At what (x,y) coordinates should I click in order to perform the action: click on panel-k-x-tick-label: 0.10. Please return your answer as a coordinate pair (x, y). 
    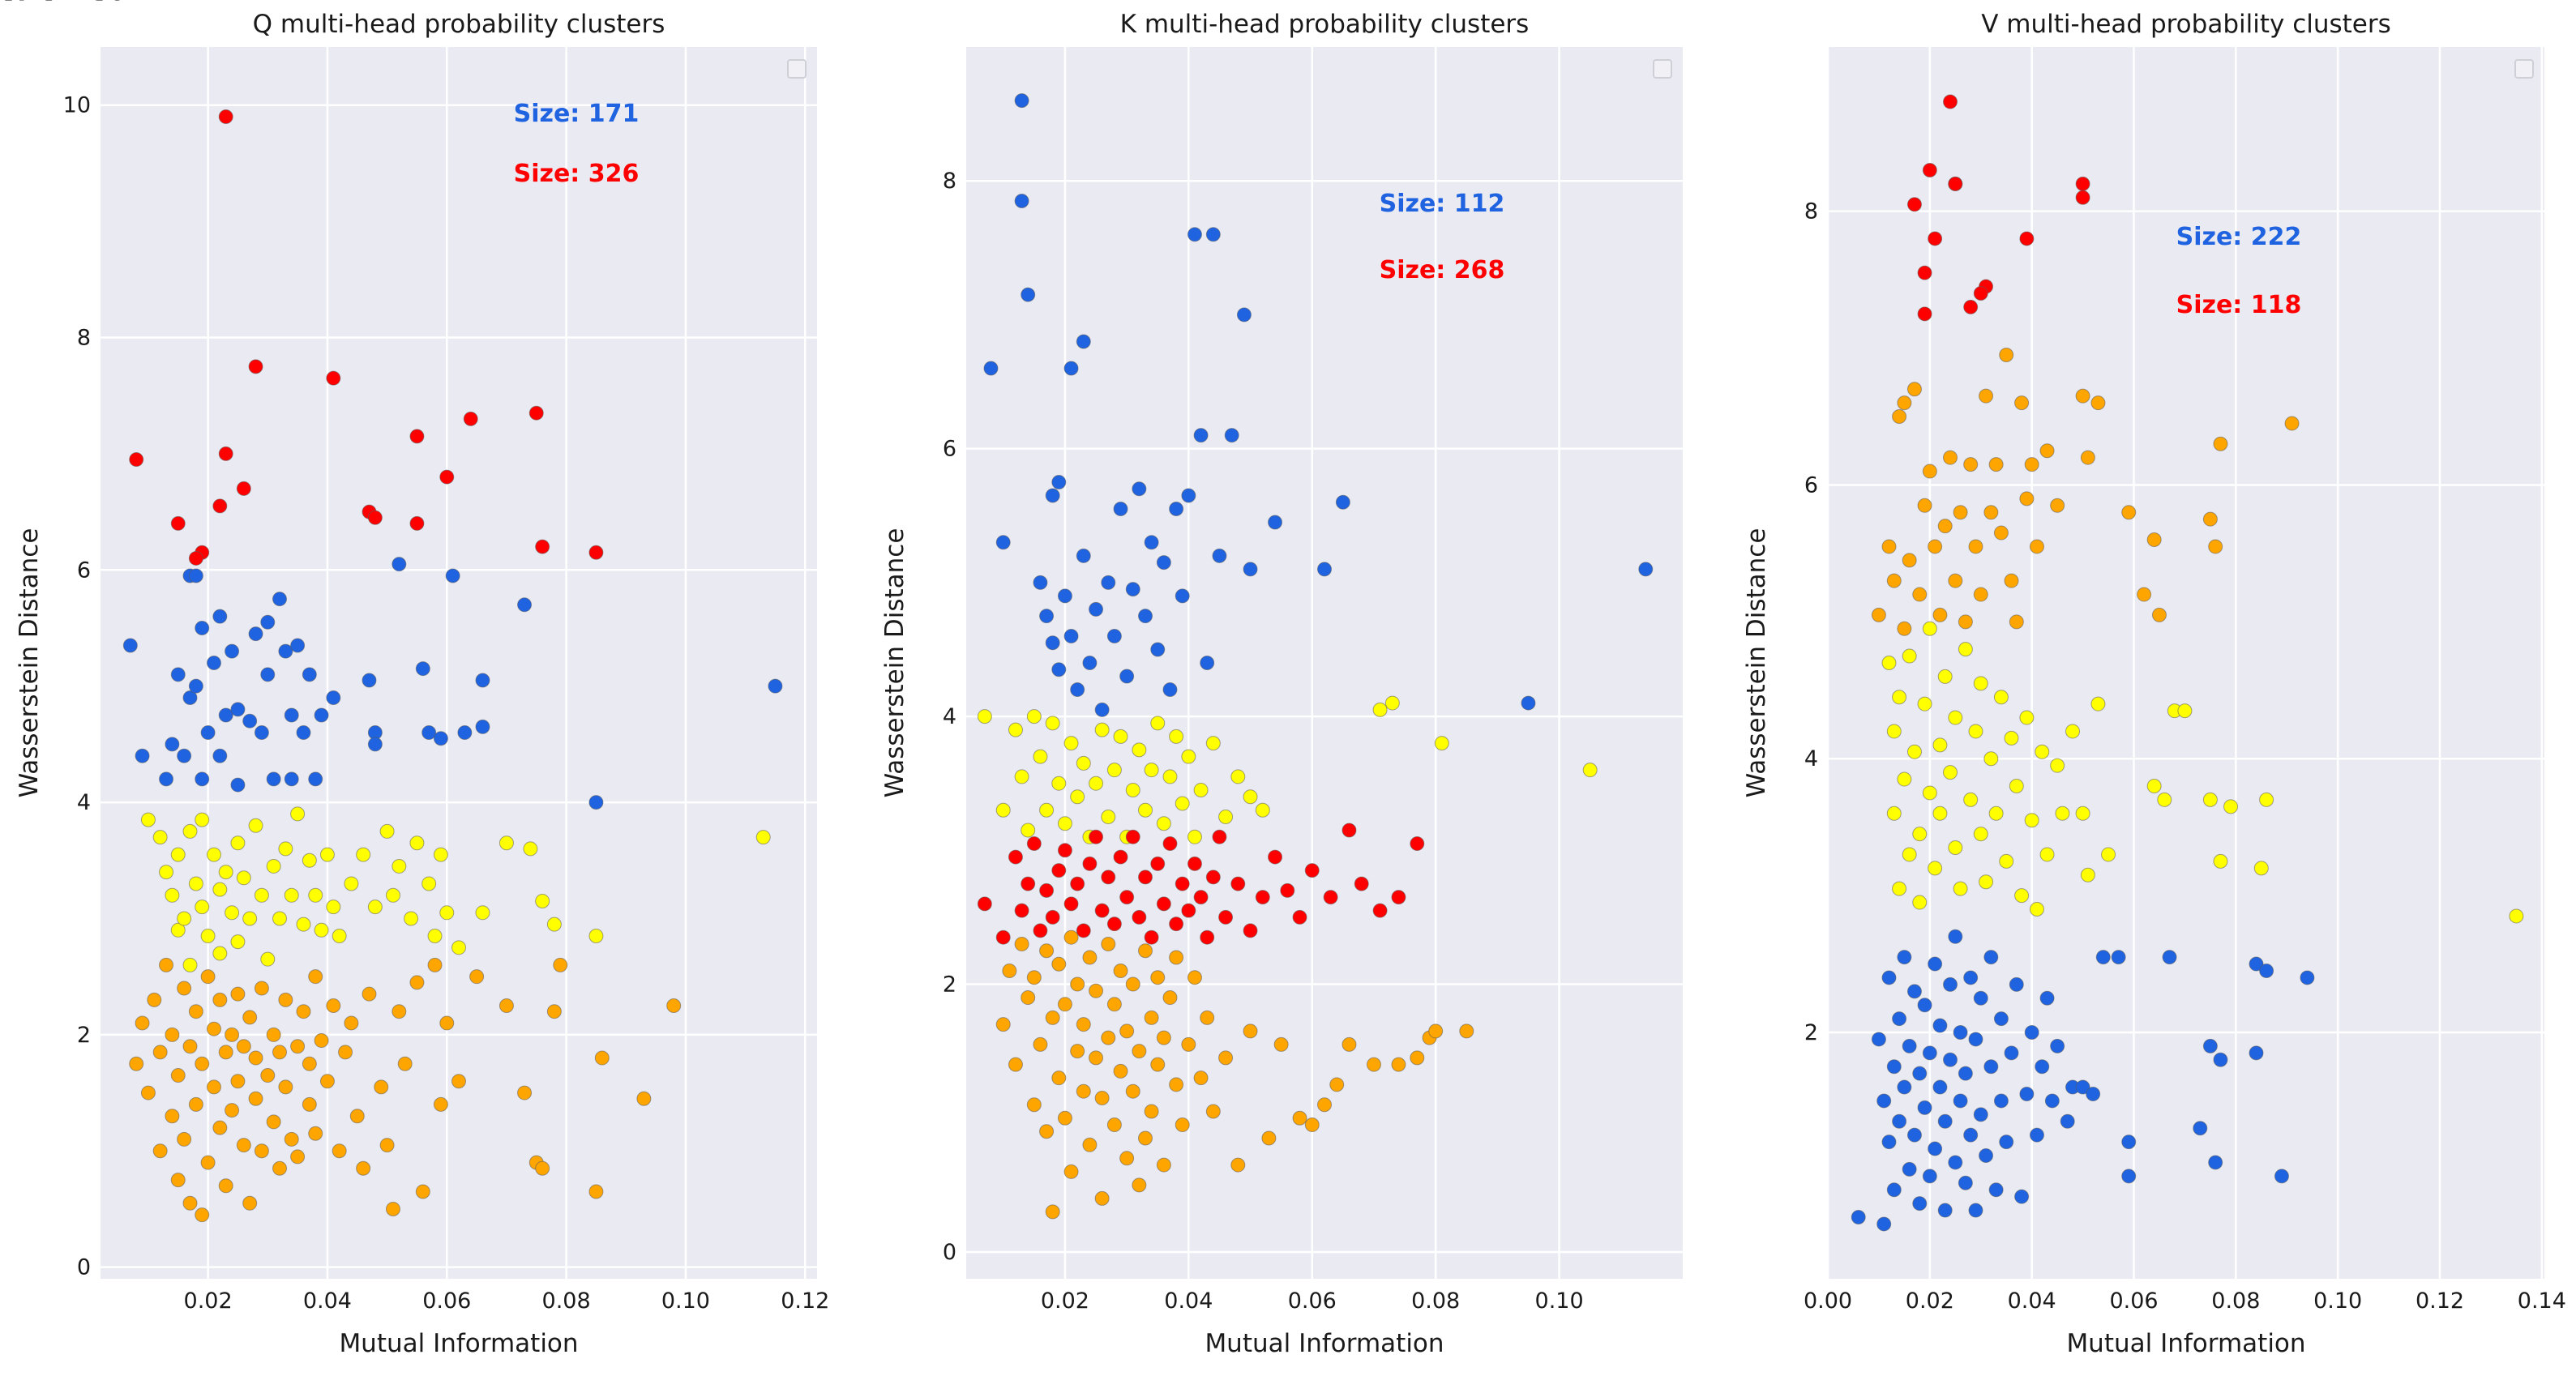
    Looking at the image, I should click on (1559, 1301).